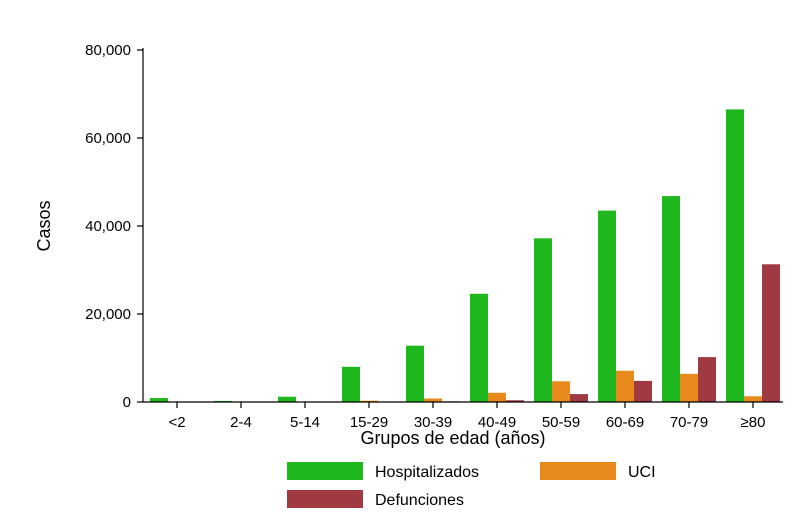 This screenshot has width=802, height=518. I want to click on legend-swatch-defunciones, so click(325, 499).